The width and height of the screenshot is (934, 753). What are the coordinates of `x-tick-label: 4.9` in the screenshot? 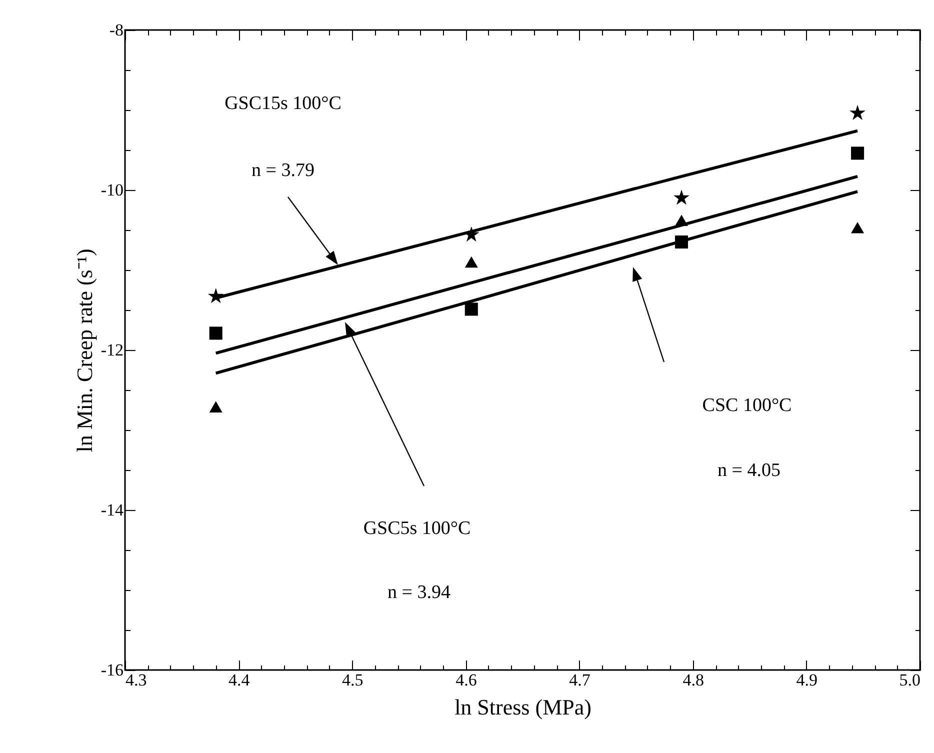 It's located at (807, 680).